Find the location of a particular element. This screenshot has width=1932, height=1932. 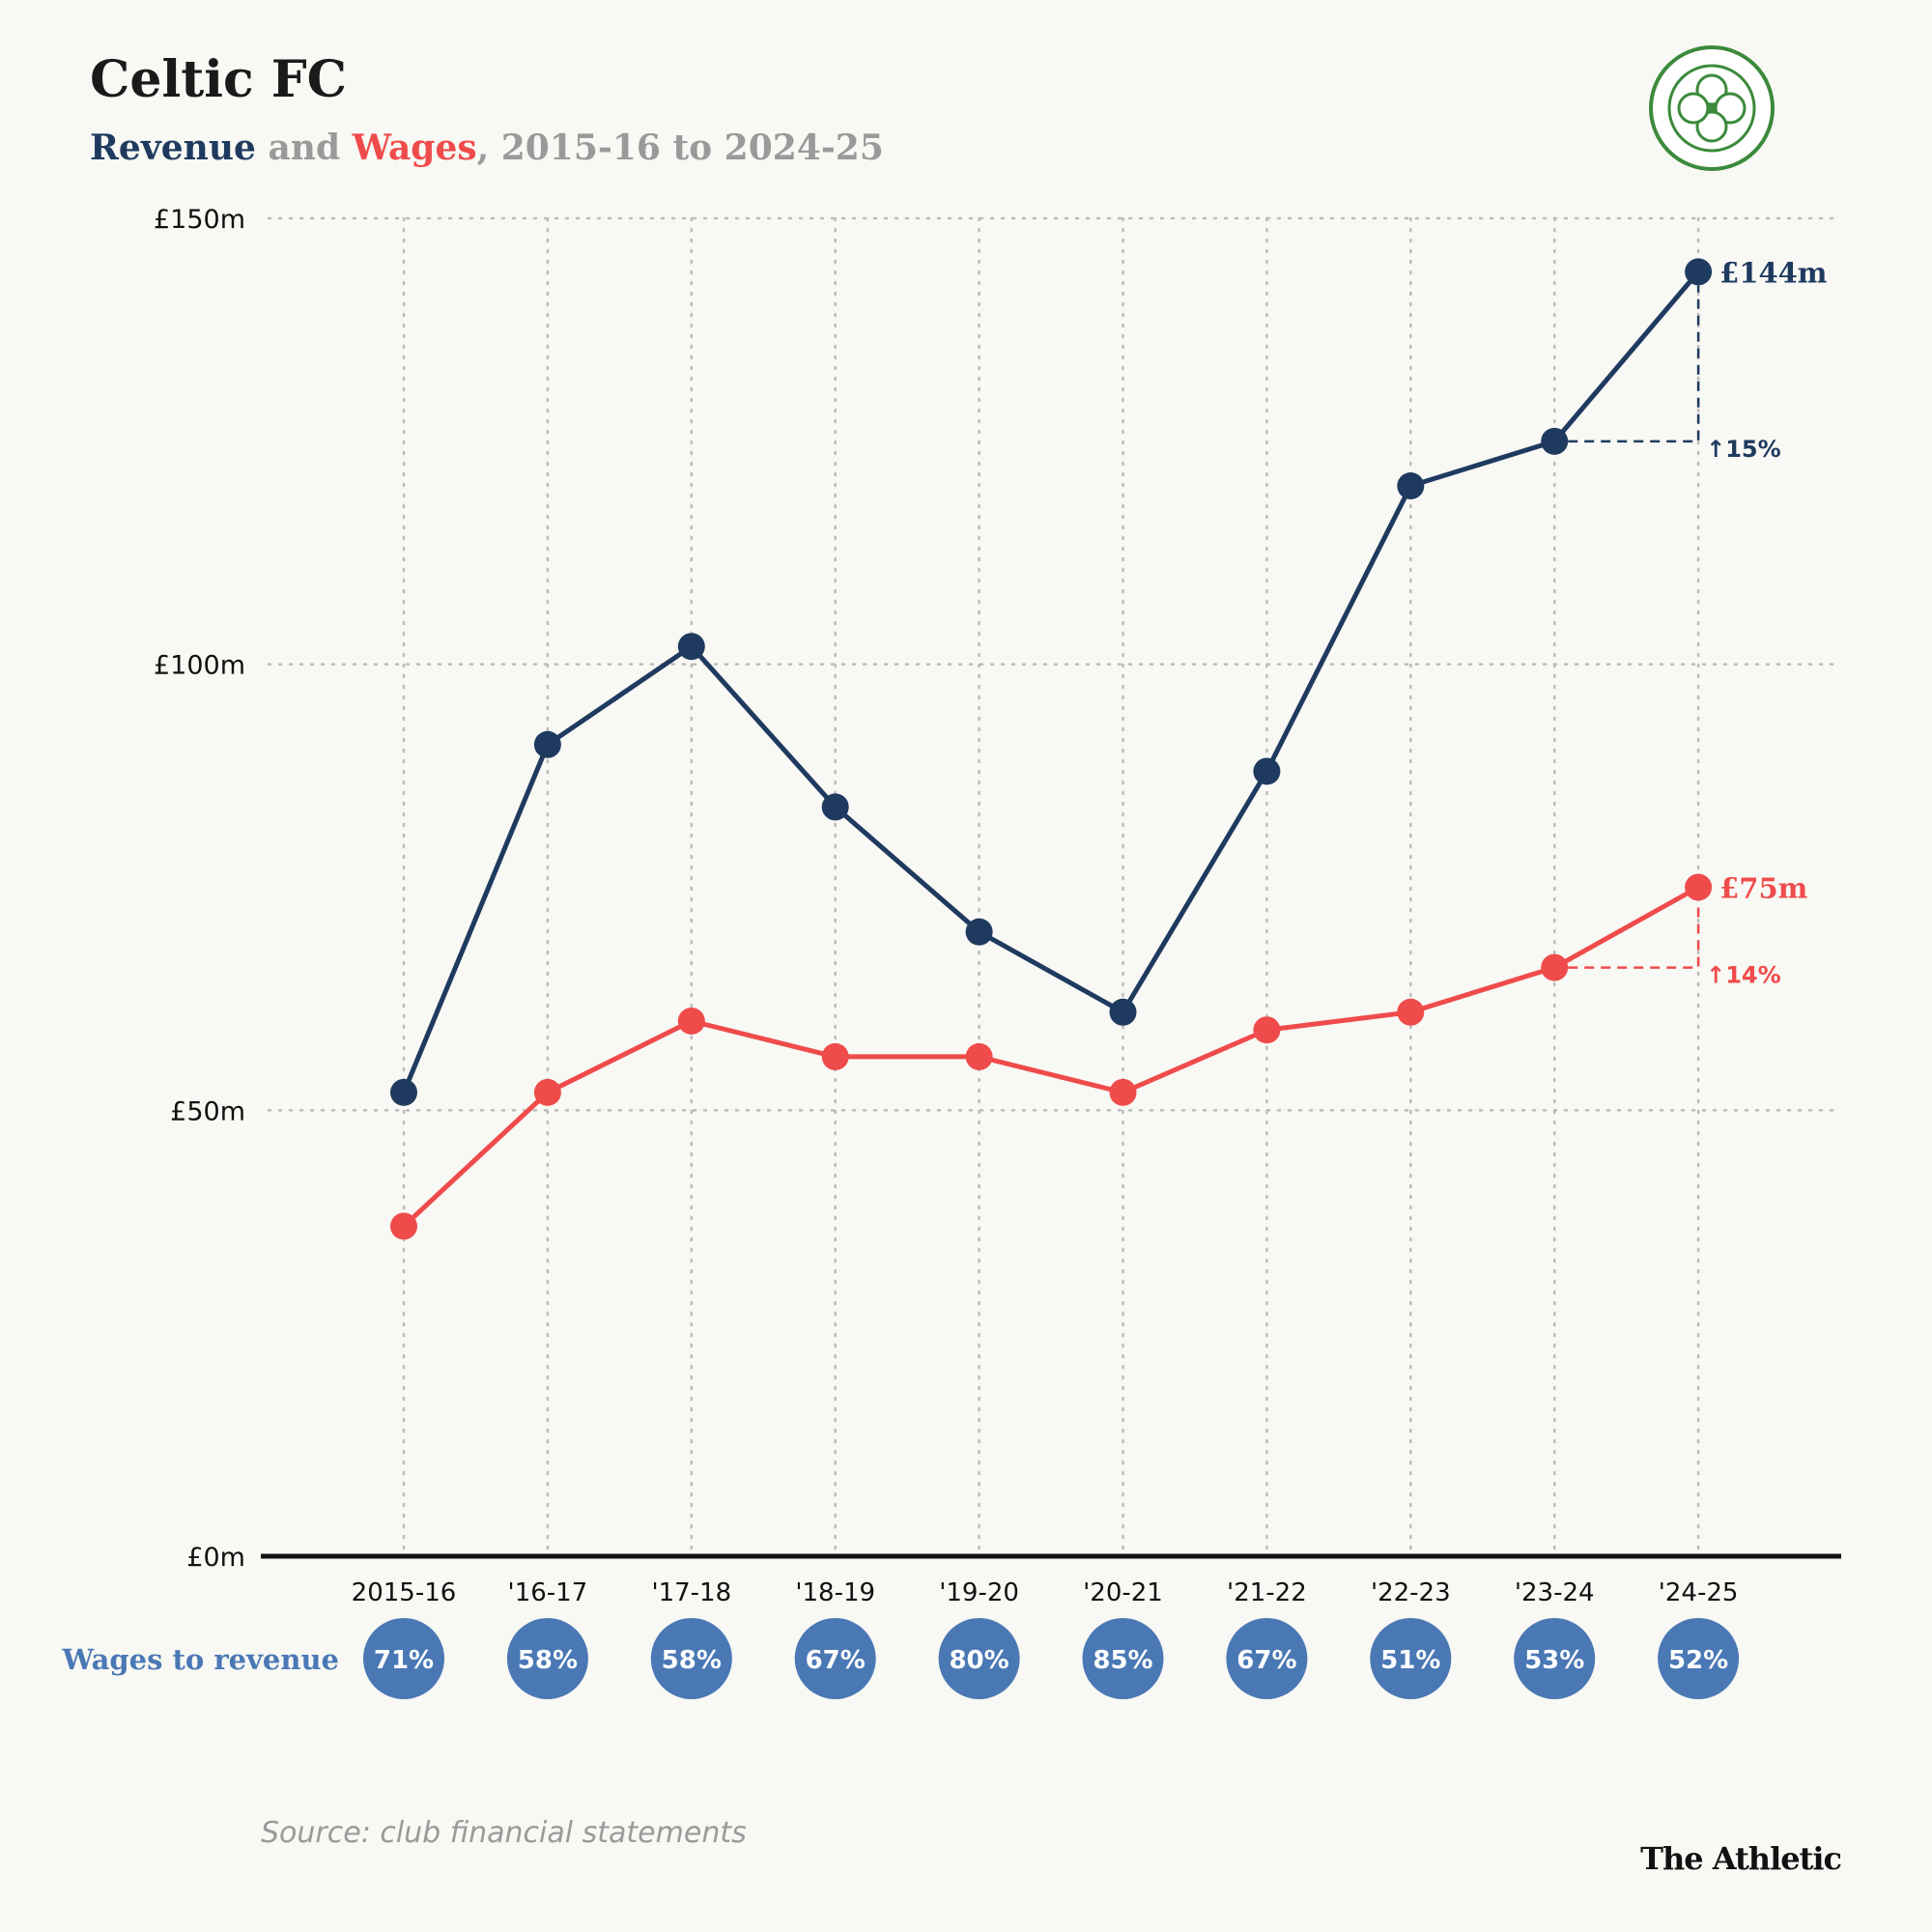

wages-line is located at coordinates (1051, 1057).